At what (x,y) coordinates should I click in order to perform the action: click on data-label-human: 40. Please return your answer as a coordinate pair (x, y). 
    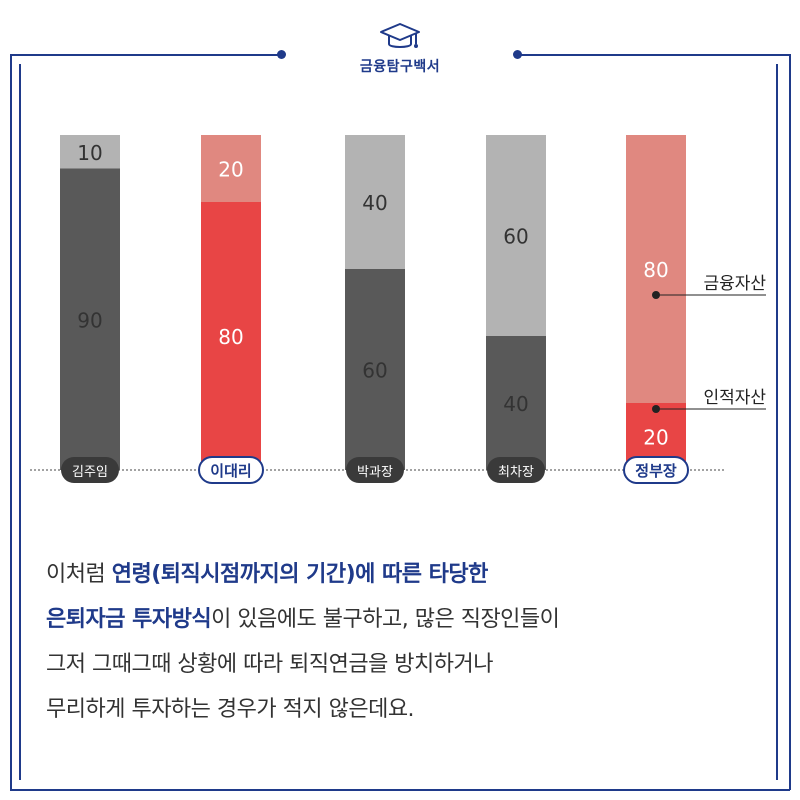
    Looking at the image, I should click on (515, 404).